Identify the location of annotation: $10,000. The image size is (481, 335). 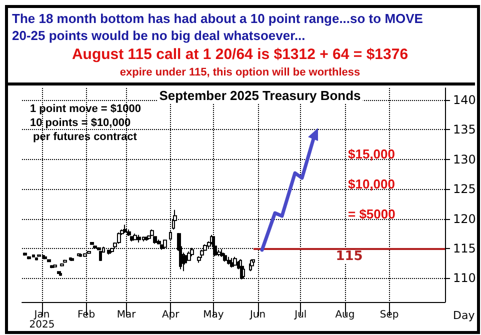
(371, 184).